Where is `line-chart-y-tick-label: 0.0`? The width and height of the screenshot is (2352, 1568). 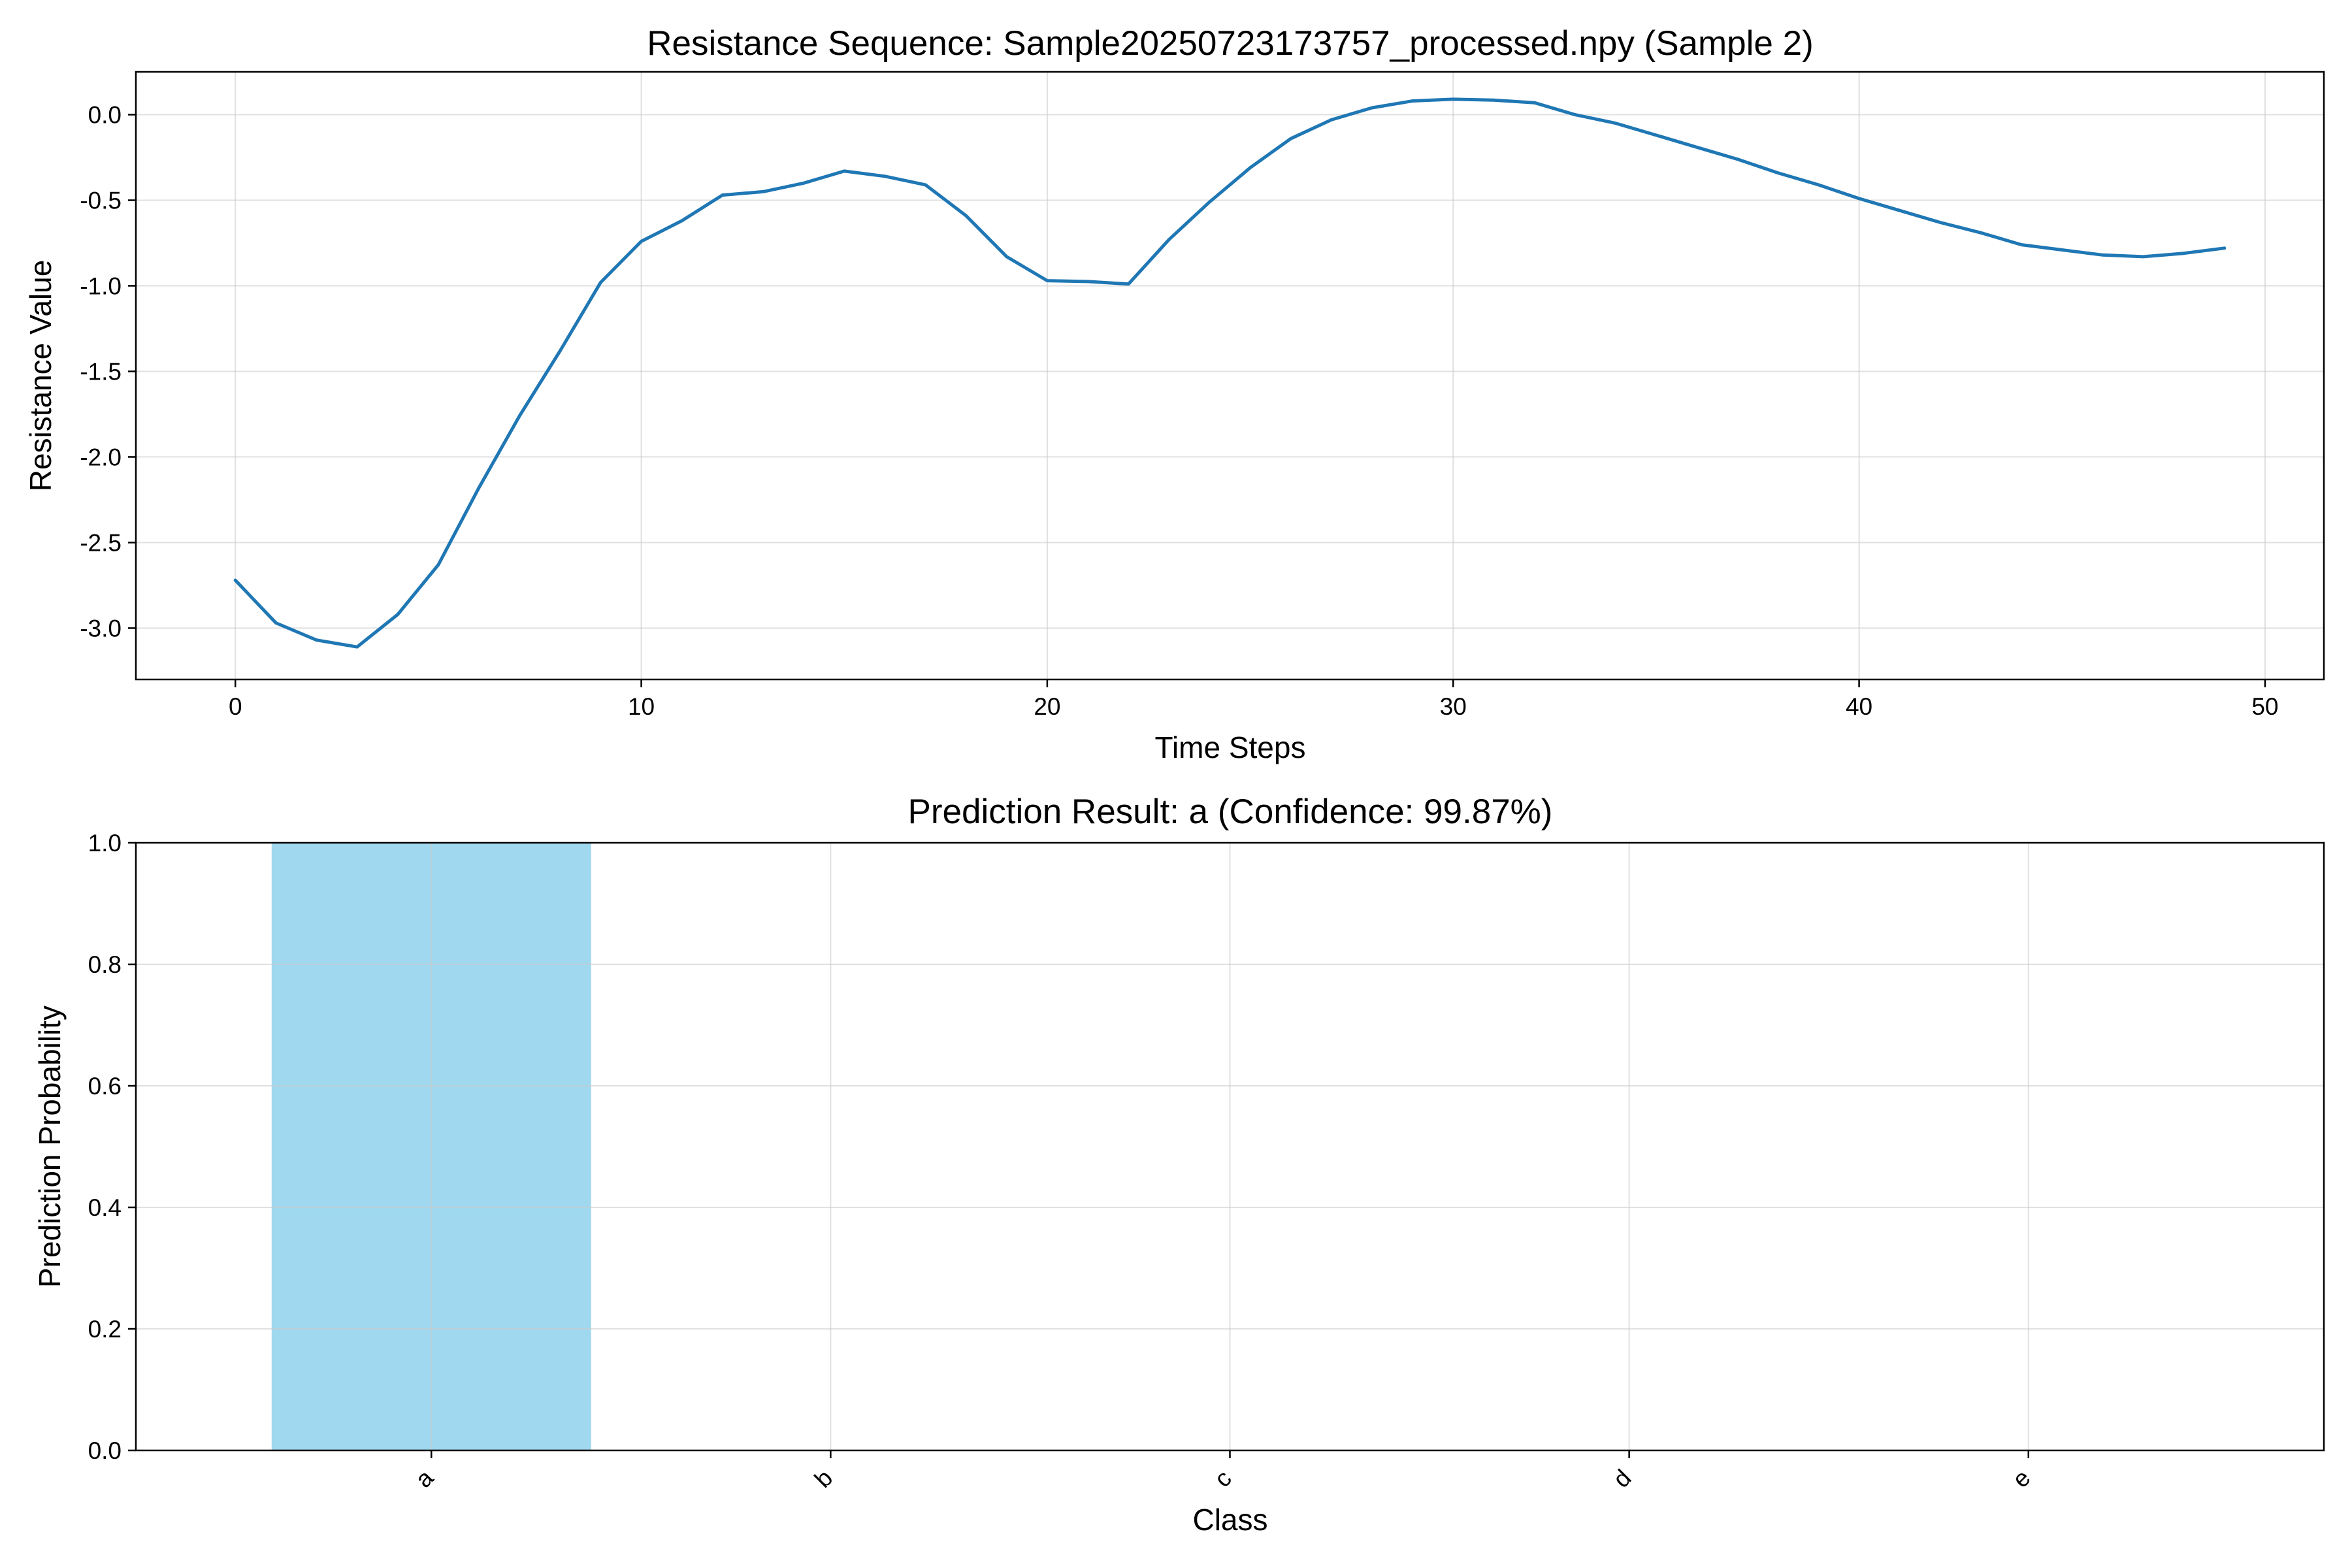
line-chart-y-tick-label: 0.0 is located at coordinates (105, 114).